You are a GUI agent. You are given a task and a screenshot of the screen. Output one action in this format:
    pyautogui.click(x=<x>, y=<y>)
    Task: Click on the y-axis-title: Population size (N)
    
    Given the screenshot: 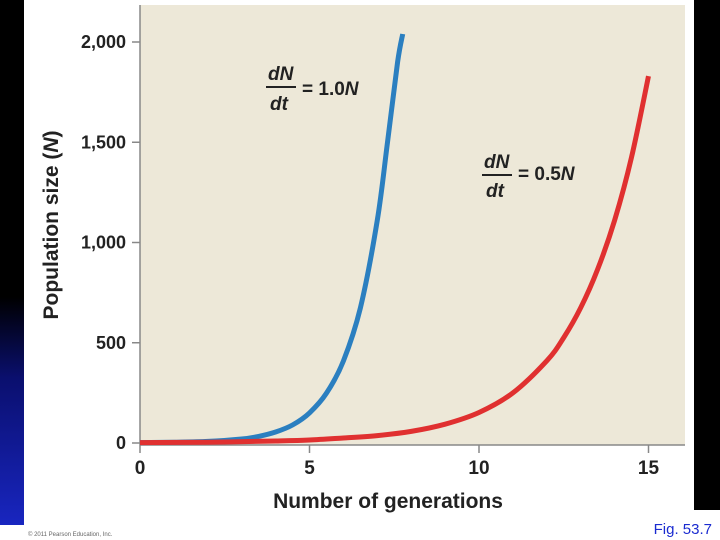 What is the action you would take?
    pyautogui.click(x=51, y=224)
    